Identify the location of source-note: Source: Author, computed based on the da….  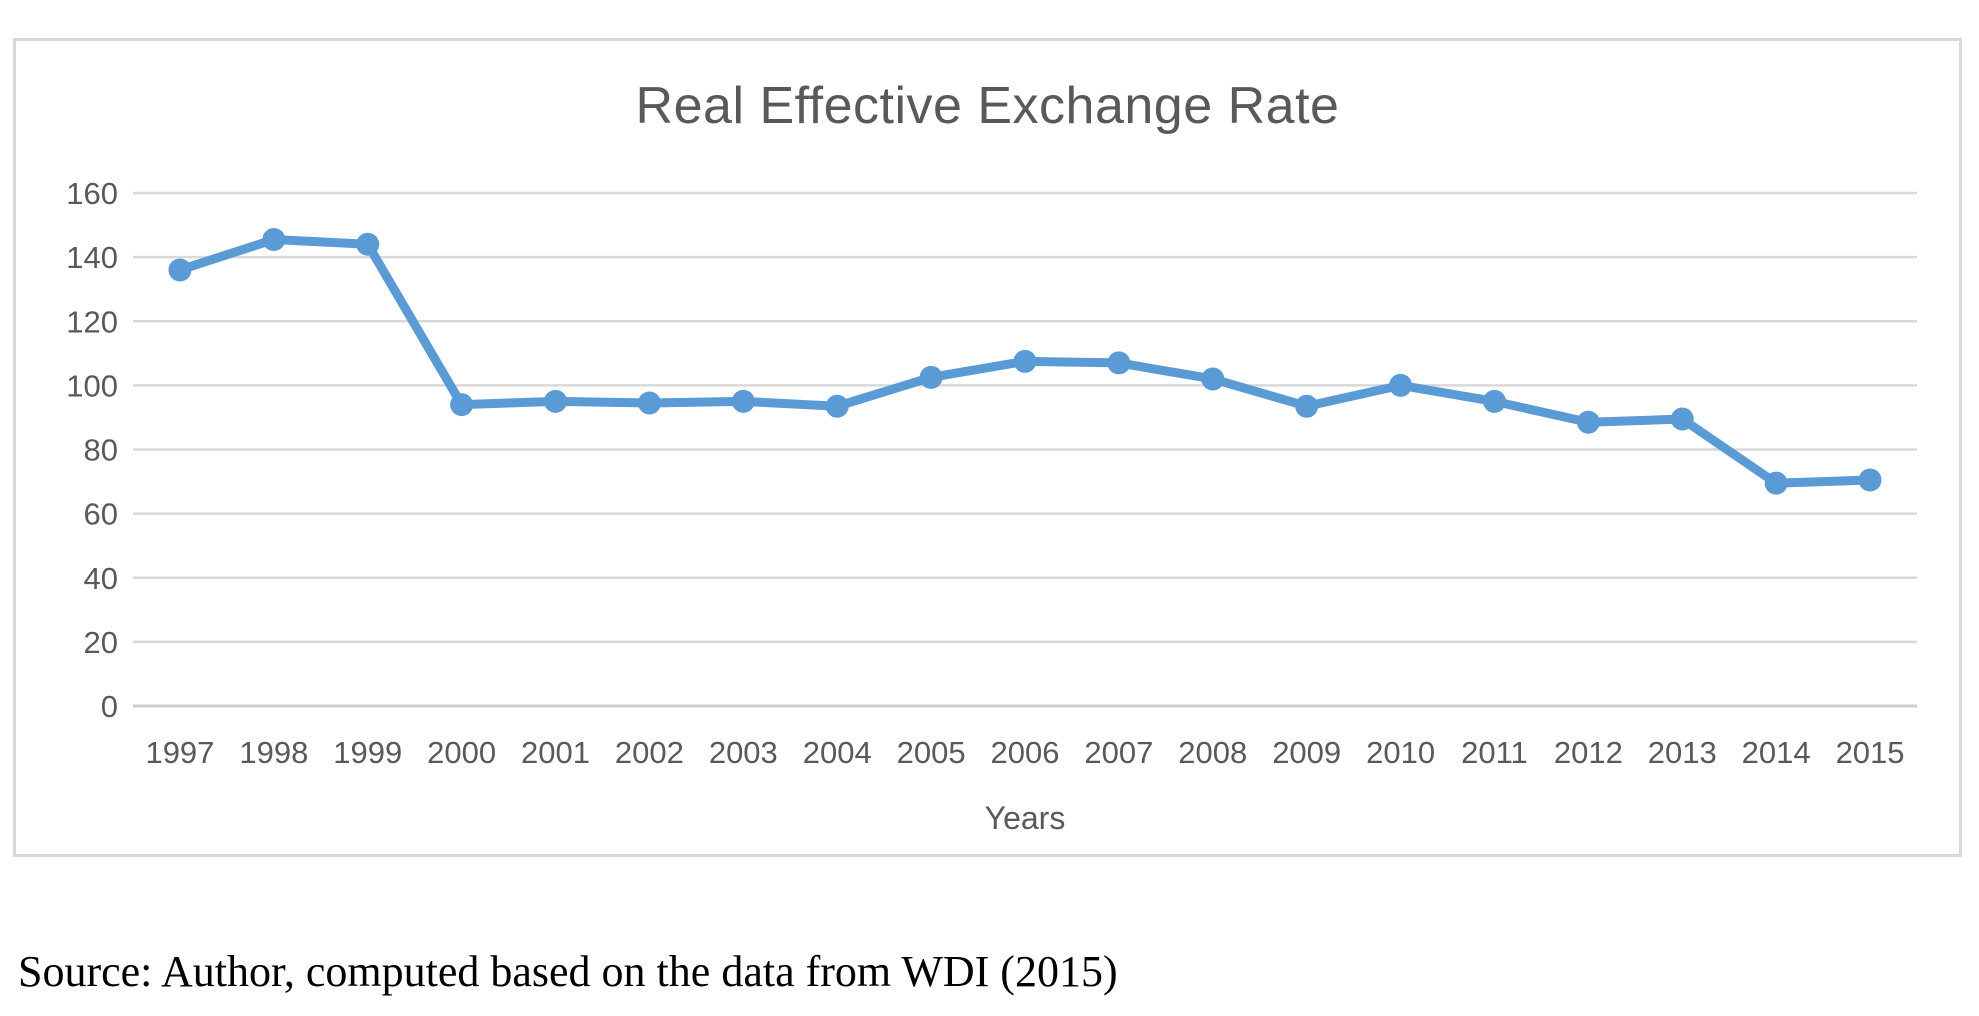
(568, 971).